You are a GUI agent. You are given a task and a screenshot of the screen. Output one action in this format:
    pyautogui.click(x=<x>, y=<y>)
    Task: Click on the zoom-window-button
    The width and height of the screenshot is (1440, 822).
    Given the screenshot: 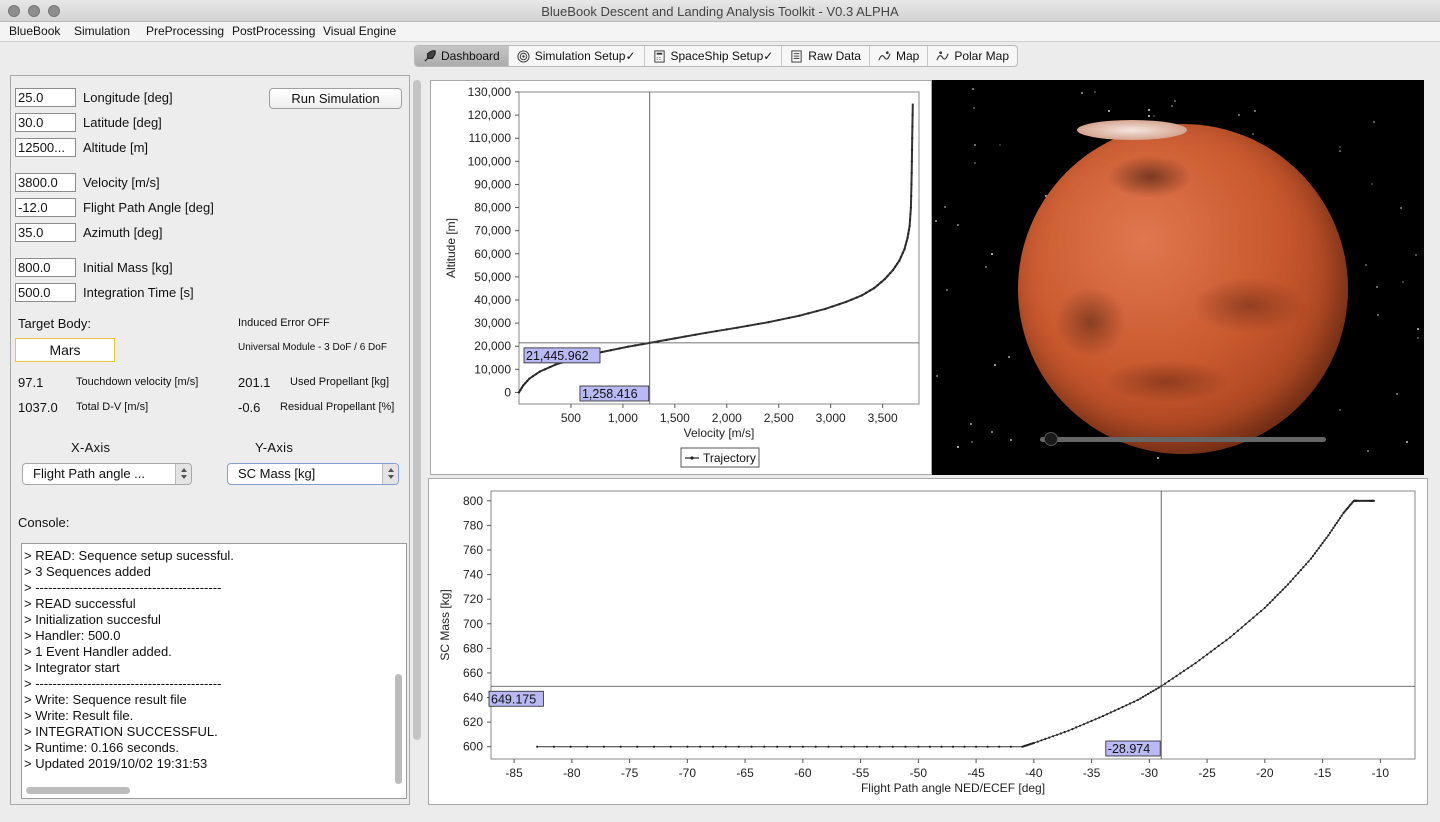 What is the action you would take?
    pyautogui.click(x=54, y=11)
    